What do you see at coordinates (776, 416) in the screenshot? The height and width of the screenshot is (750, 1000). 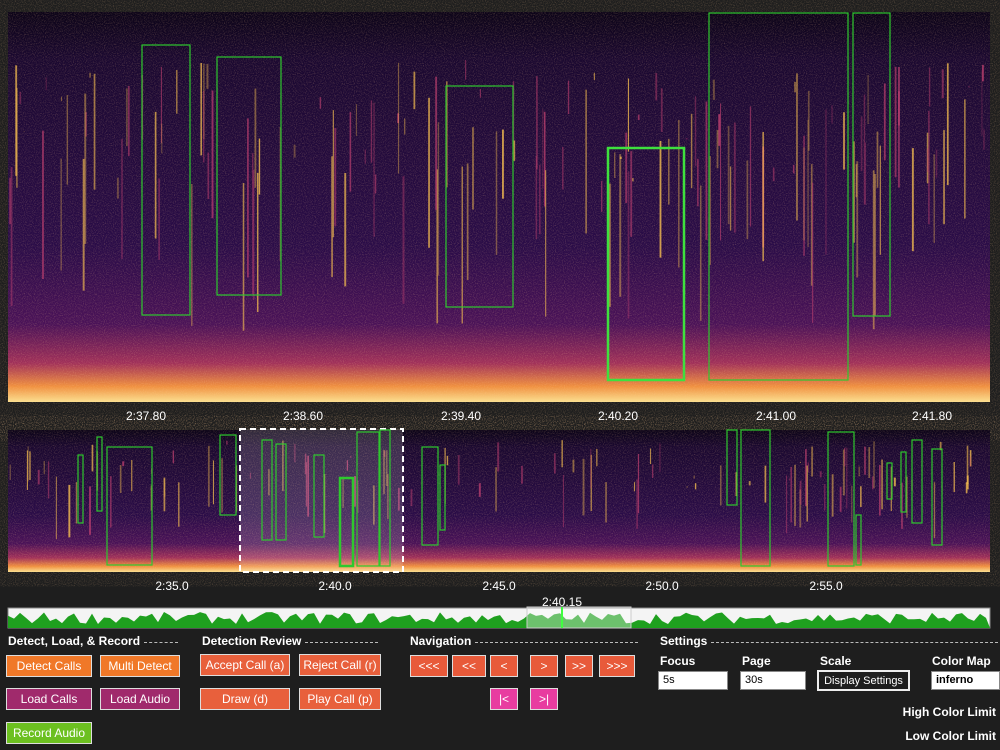 I see `main-time-label: 2:41.00` at bounding box center [776, 416].